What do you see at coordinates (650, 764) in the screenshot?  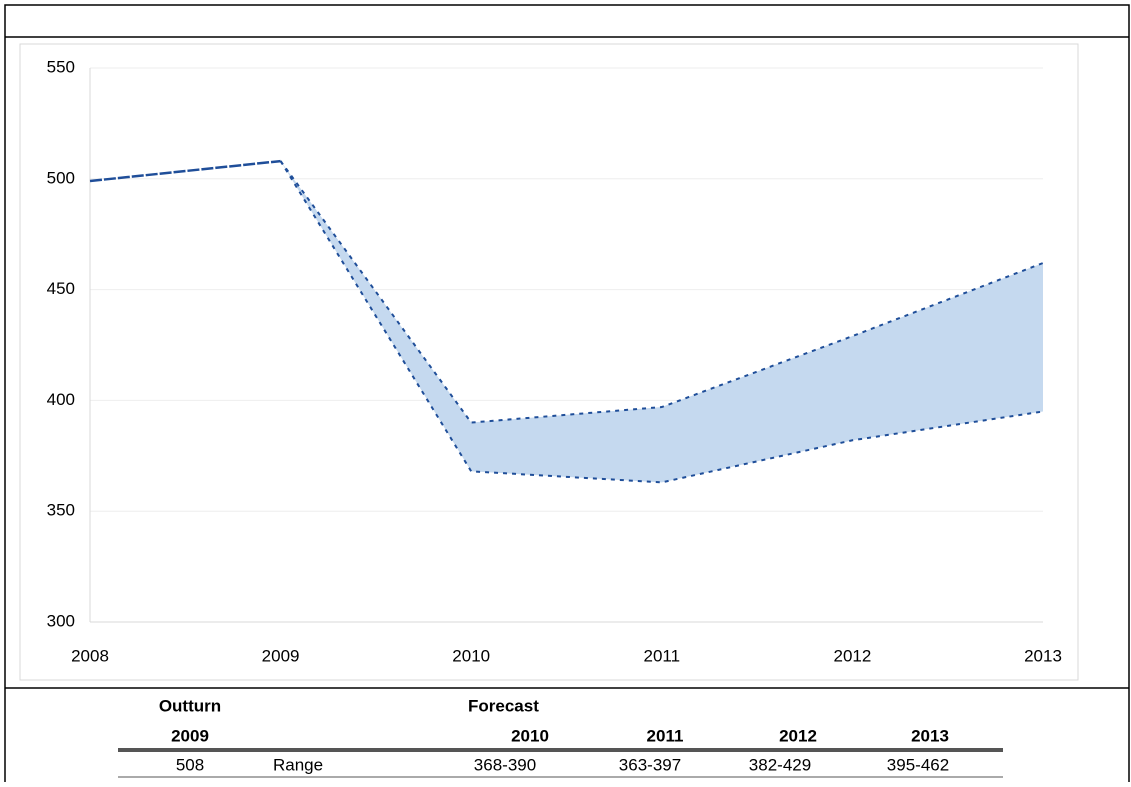 I see `cell: 363-397` at bounding box center [650, 764].